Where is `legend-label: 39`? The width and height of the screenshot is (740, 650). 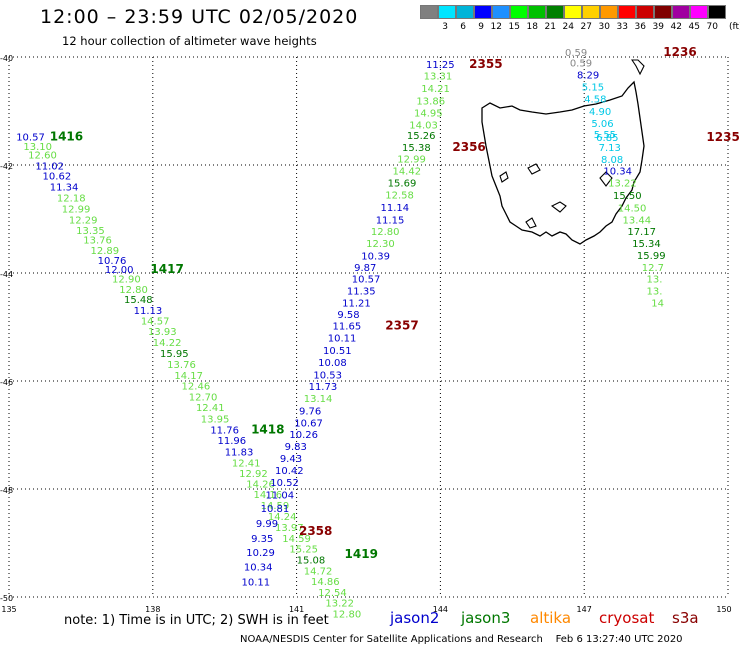 legend-label: 39 is located at coordinates (658, 27).